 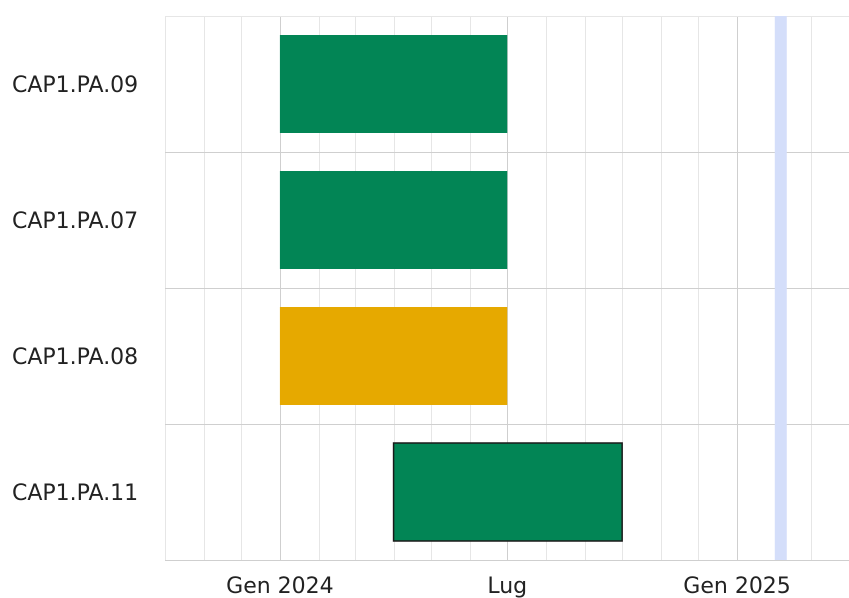 I want to click on today-marker, so click(x=780, y=288).